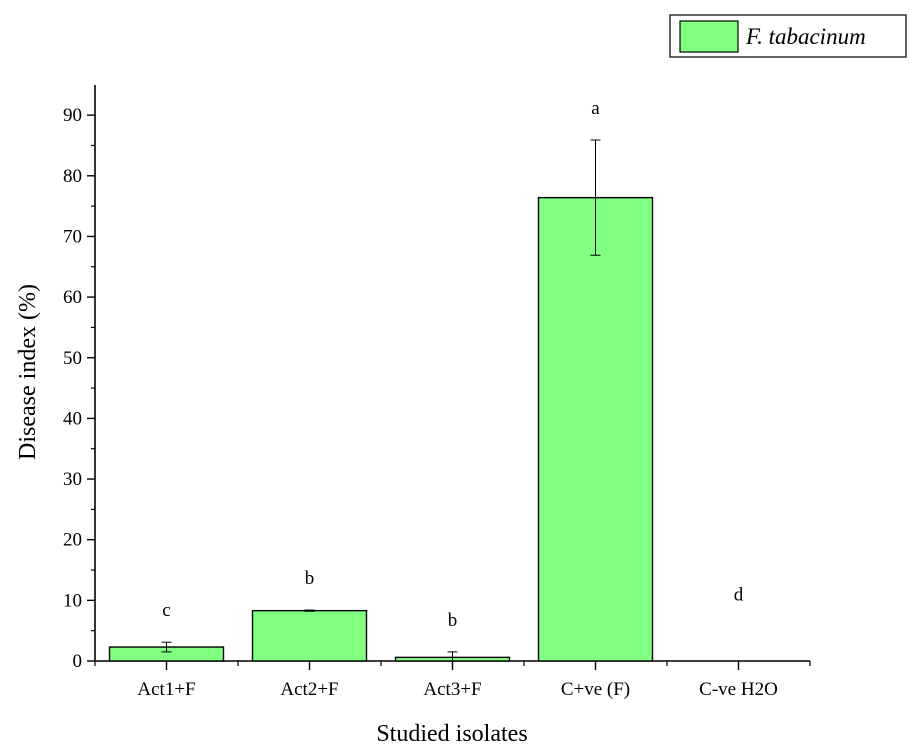 The image size is (910, 749). What do you see at coordinates (166, 689) in the screenshot?
I see `x-tick-label: Act1+F` at bounding box center [166, 689].